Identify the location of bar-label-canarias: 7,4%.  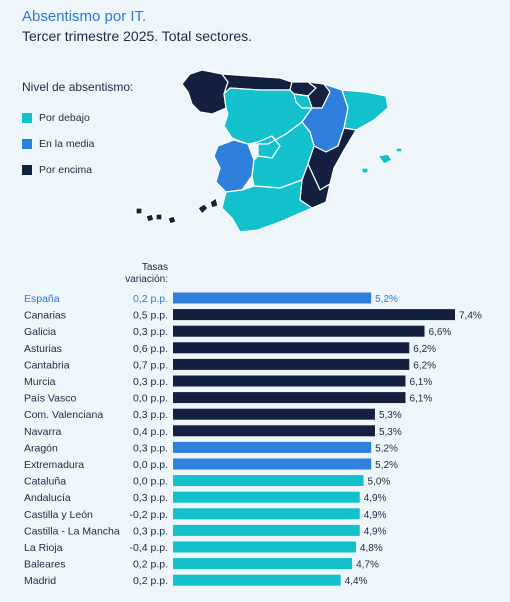
(470, 316).